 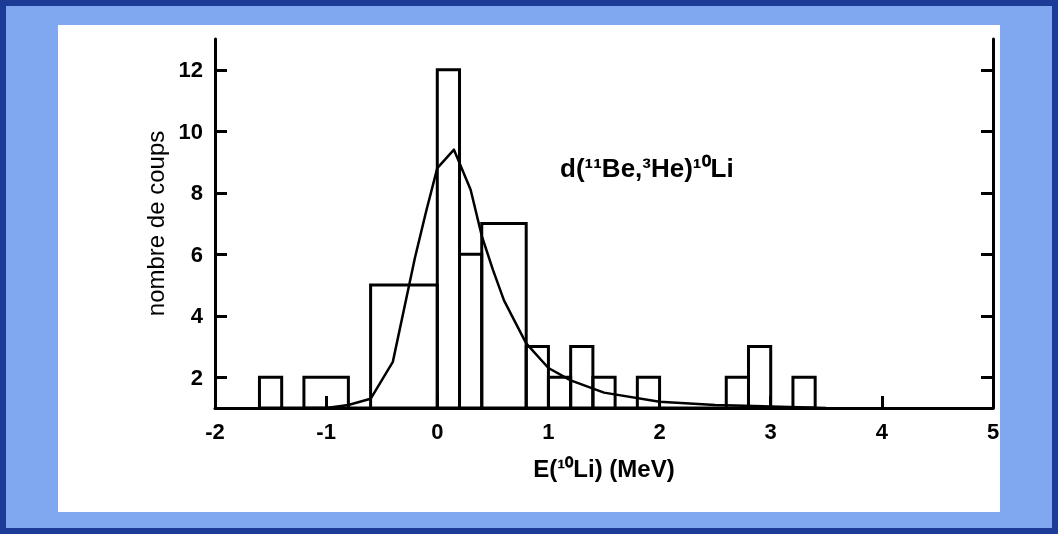 I want to click on y-tick-label: 8, so click(x=196, y=193).